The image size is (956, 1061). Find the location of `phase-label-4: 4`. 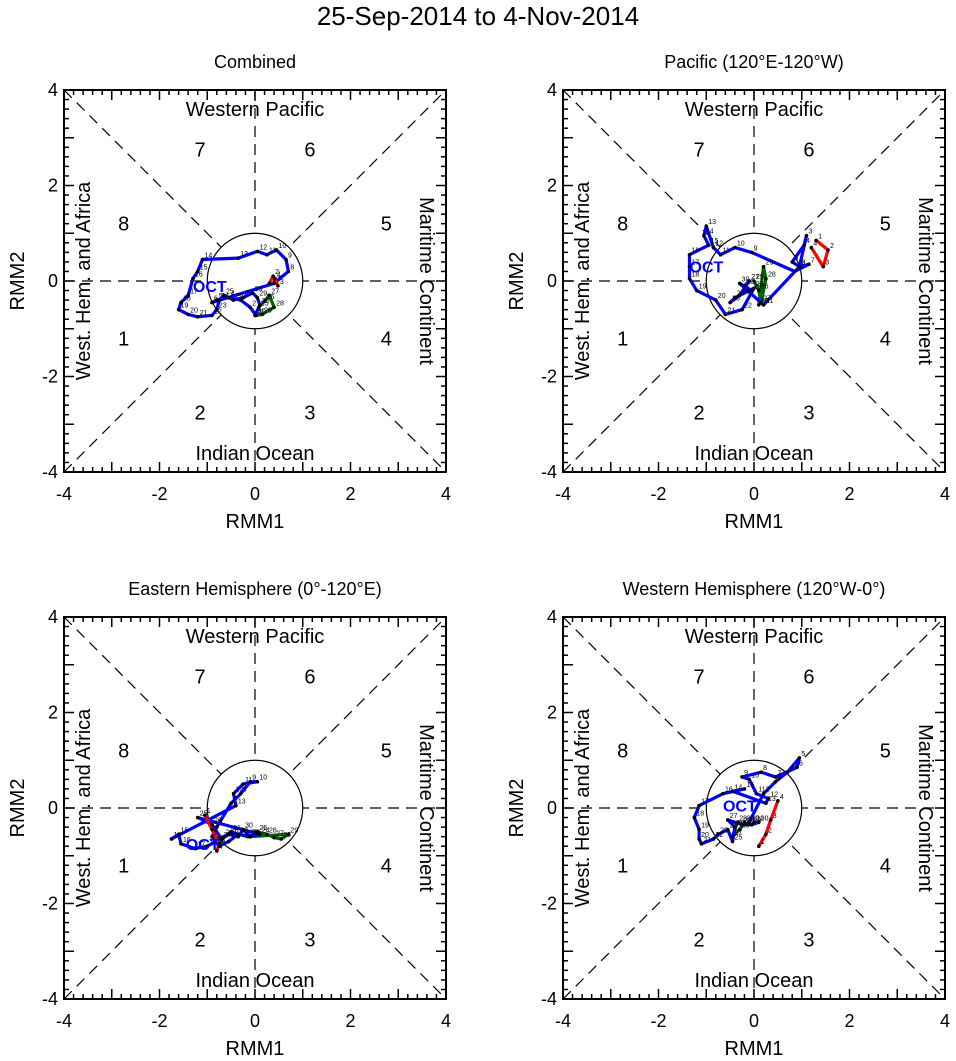

phase-label-4: 4 is located at coordinates (885, 339).